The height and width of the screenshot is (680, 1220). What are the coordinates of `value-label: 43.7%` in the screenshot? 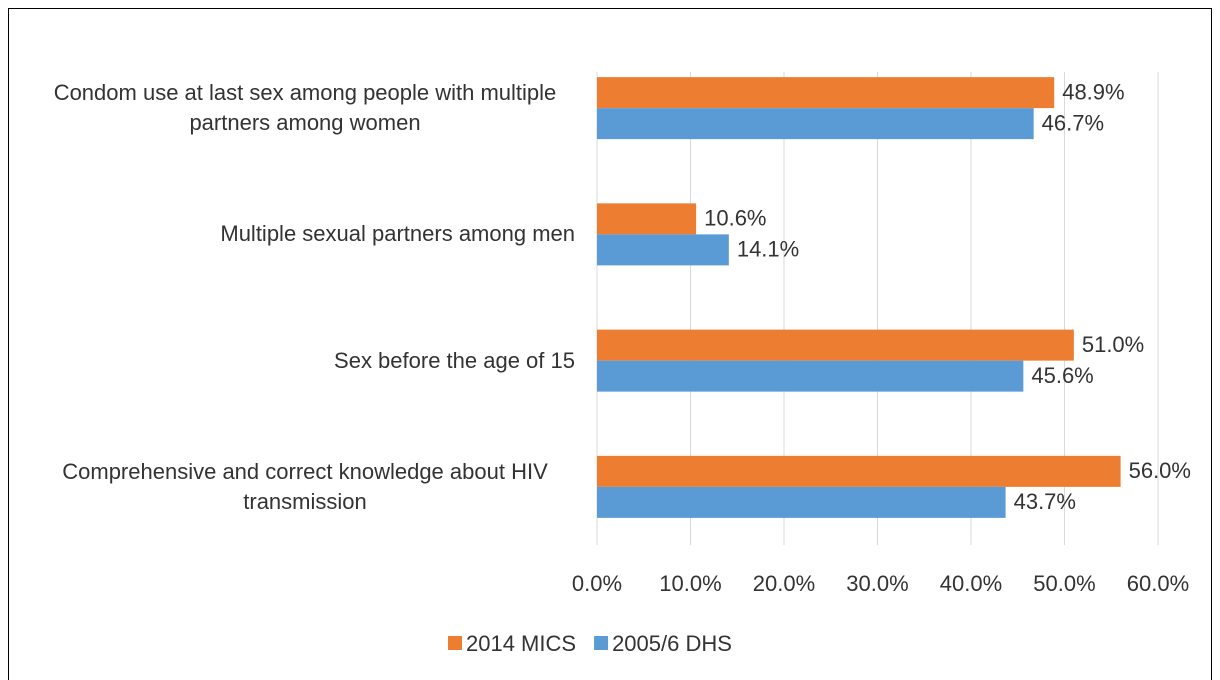 It's located at (1045, 501).